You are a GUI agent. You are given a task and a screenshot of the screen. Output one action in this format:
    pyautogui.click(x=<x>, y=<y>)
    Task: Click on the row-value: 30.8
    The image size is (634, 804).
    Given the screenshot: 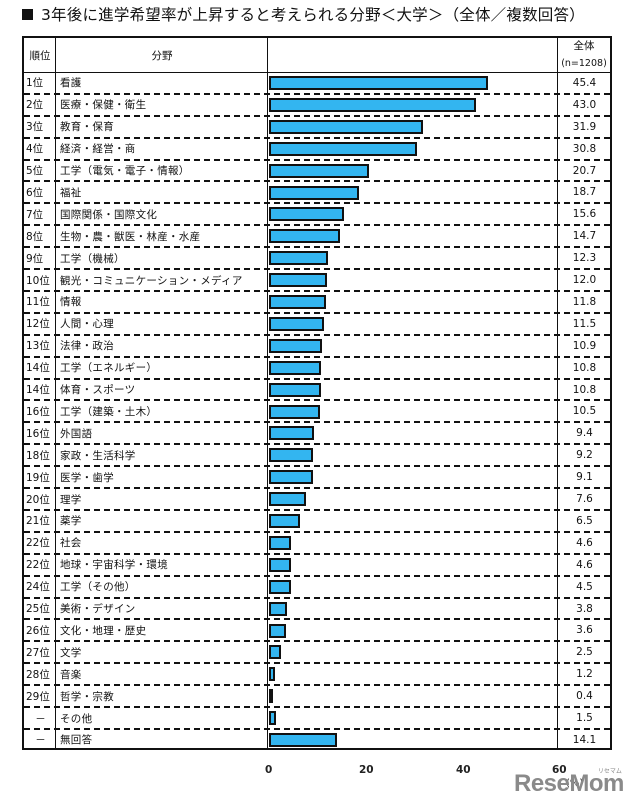 What is the action you would take?
    pyautogui.click(x=584, y=148)
    